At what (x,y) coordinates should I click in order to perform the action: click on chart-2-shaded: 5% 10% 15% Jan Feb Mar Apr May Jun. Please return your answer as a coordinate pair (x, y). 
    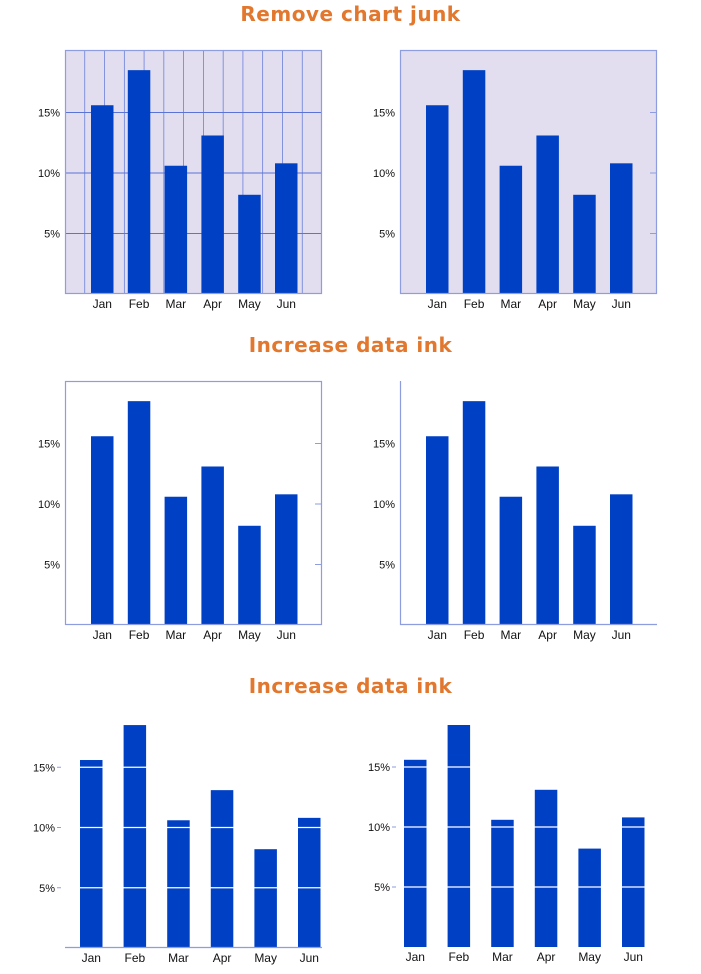
    Looking at the image, I should click on (515, 180).